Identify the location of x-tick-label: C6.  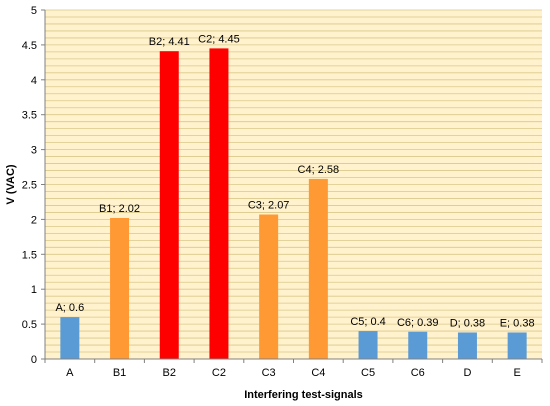
(418, 373).